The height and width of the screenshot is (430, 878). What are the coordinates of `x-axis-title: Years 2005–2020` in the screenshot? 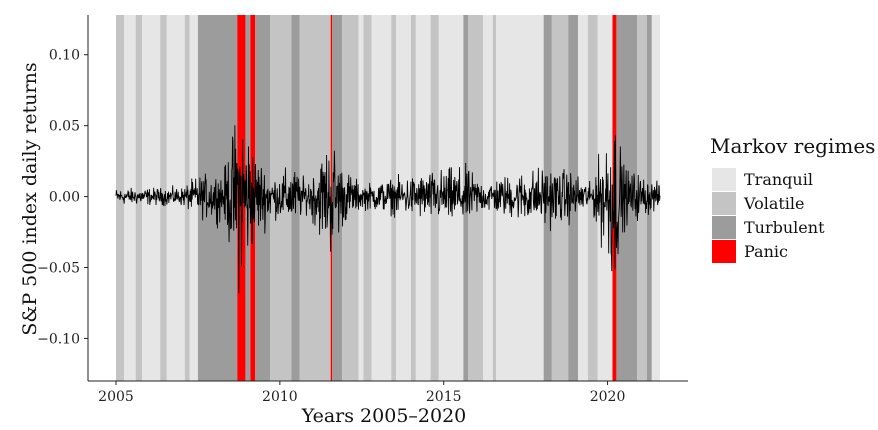 It's located at (384, 416).